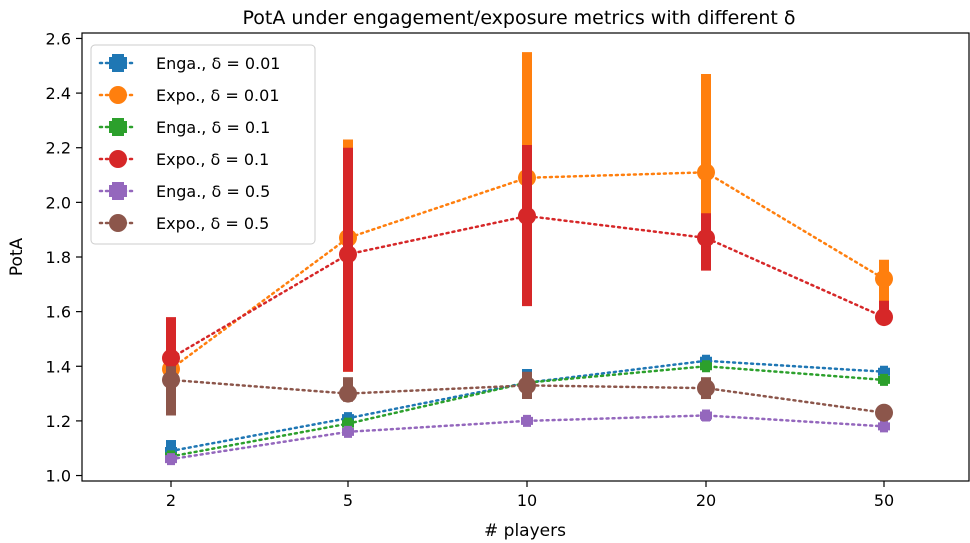  I want to click on y-tick-label: 2.0, so click(58, 202).